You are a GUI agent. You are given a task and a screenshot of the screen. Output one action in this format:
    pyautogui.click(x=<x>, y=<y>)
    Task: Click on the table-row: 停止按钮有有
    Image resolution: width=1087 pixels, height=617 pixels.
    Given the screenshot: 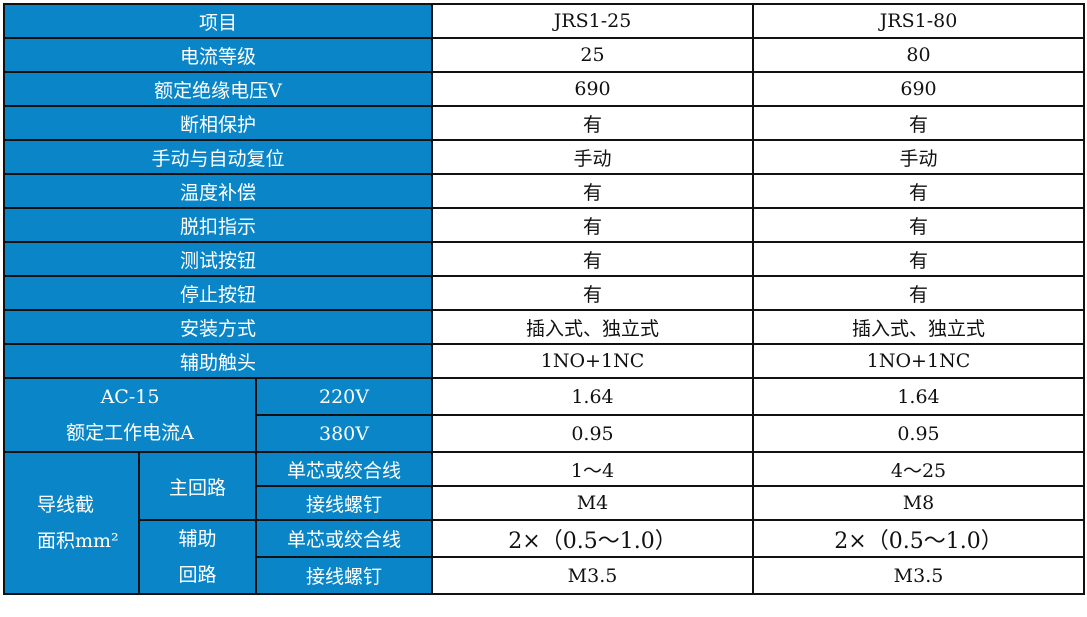 What is the action you would take?
    pyautogui.click(x=544, y=293)
    